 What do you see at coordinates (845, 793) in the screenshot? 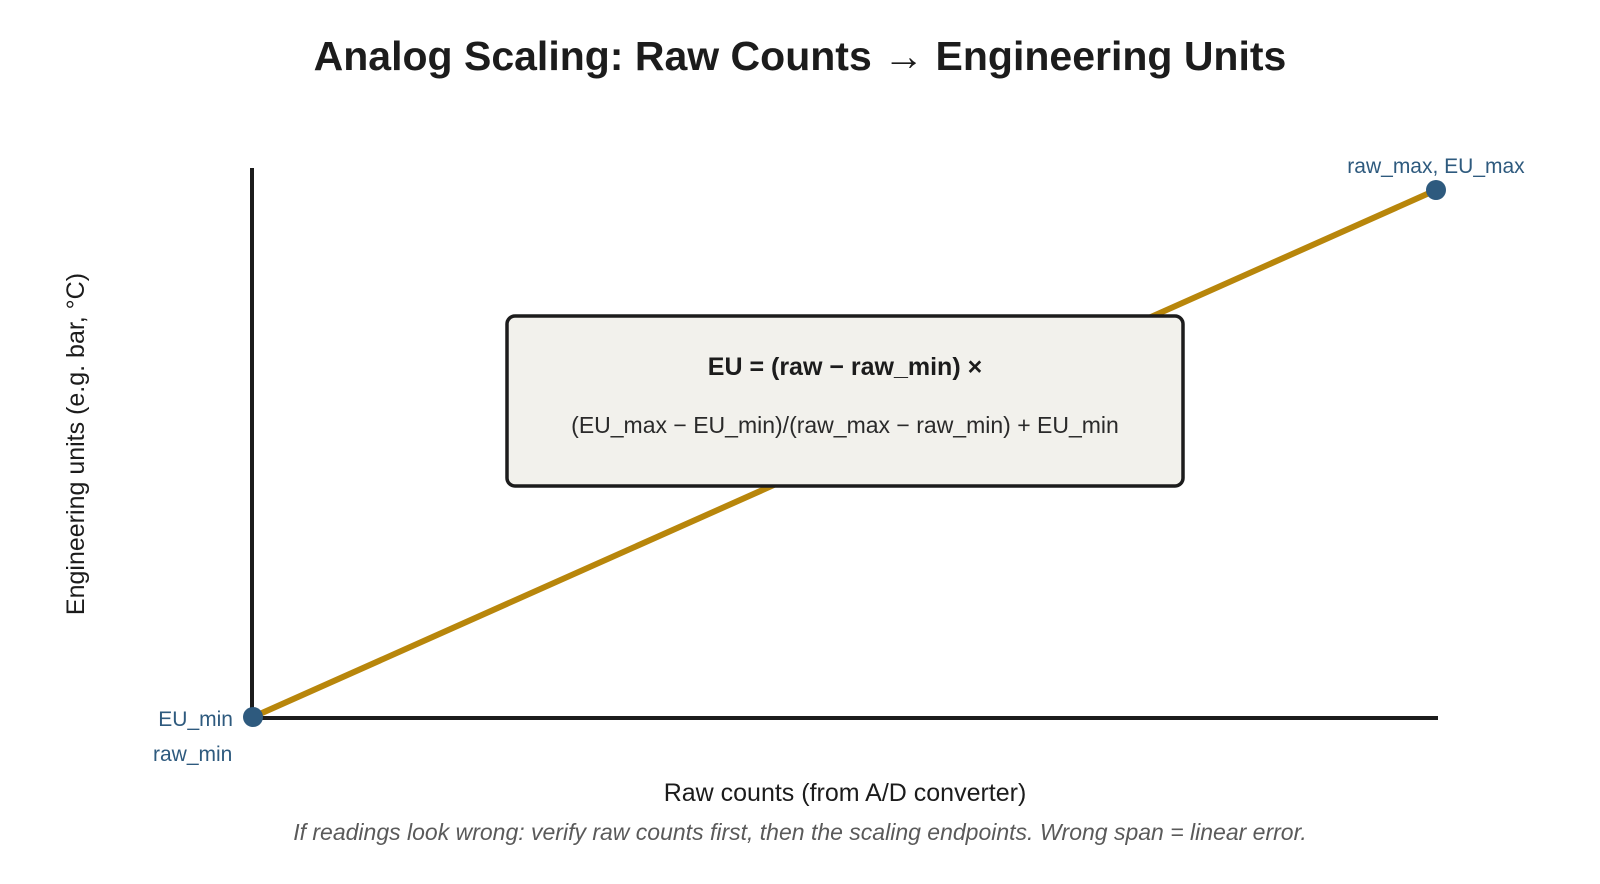
I see `x-axis-label: Raw counts (from A/D converter)` at bounding box center [845, 793].